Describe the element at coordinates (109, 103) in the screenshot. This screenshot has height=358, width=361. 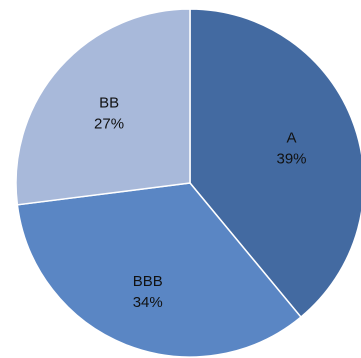
I see `slice-category-label-bb: BB` at that location.